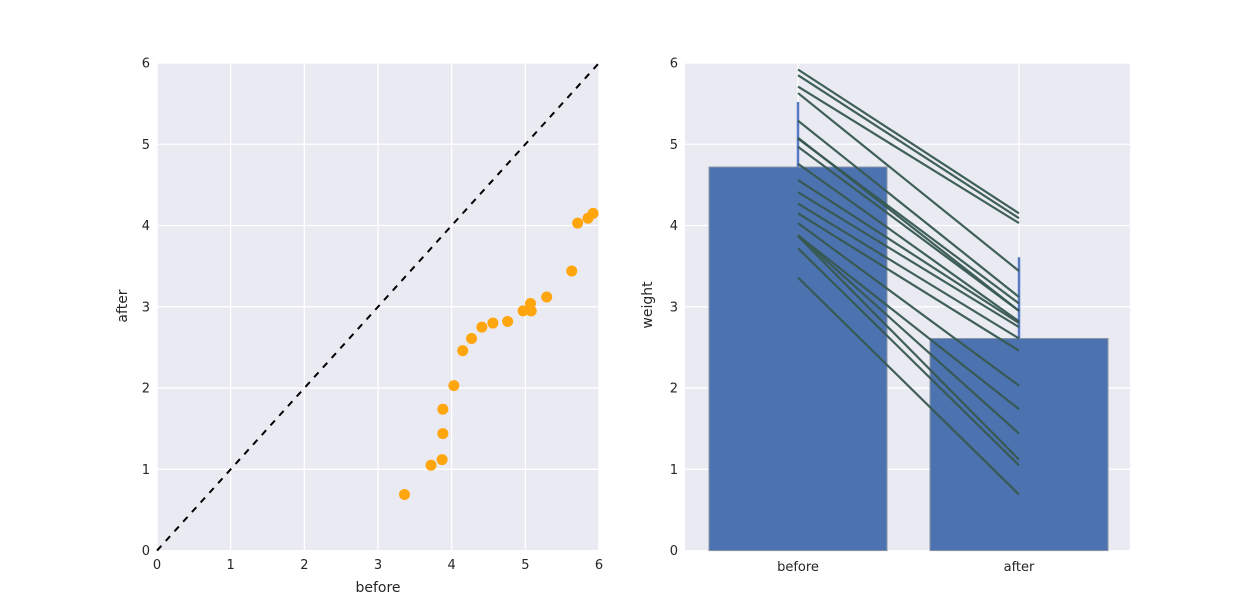  What do you see at coordinates (123, 306) in the screenshot?
I see `left-plot-ylabel: after` at bounding box center [123, 306].